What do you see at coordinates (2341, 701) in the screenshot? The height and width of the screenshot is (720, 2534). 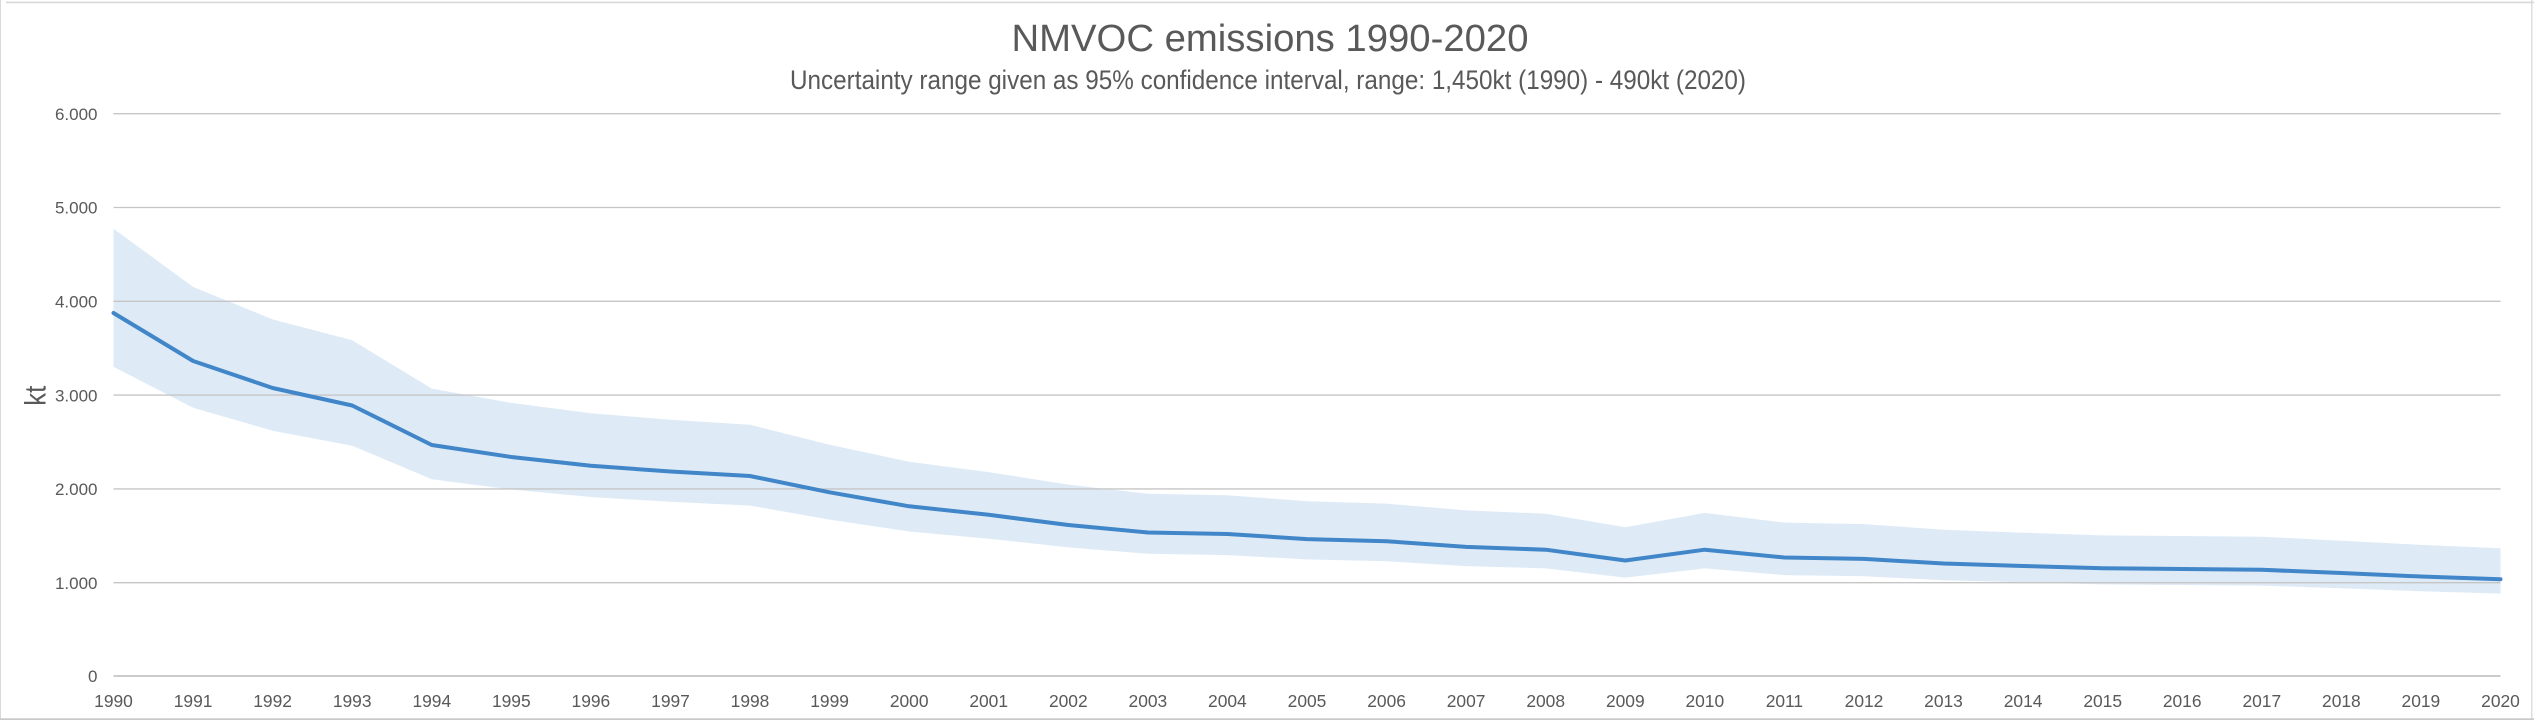 I see `svg-text: 2018` at bounding box center [2341, 701].